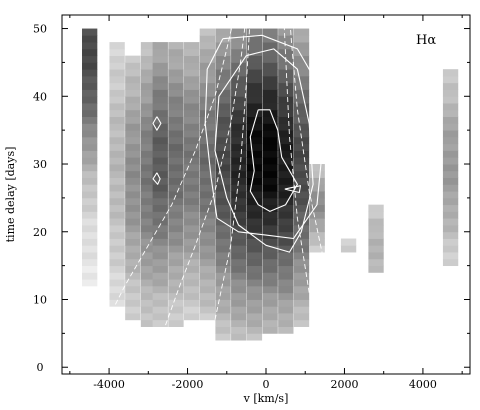  I want to click on contour-small-lower, so click(156, 178).